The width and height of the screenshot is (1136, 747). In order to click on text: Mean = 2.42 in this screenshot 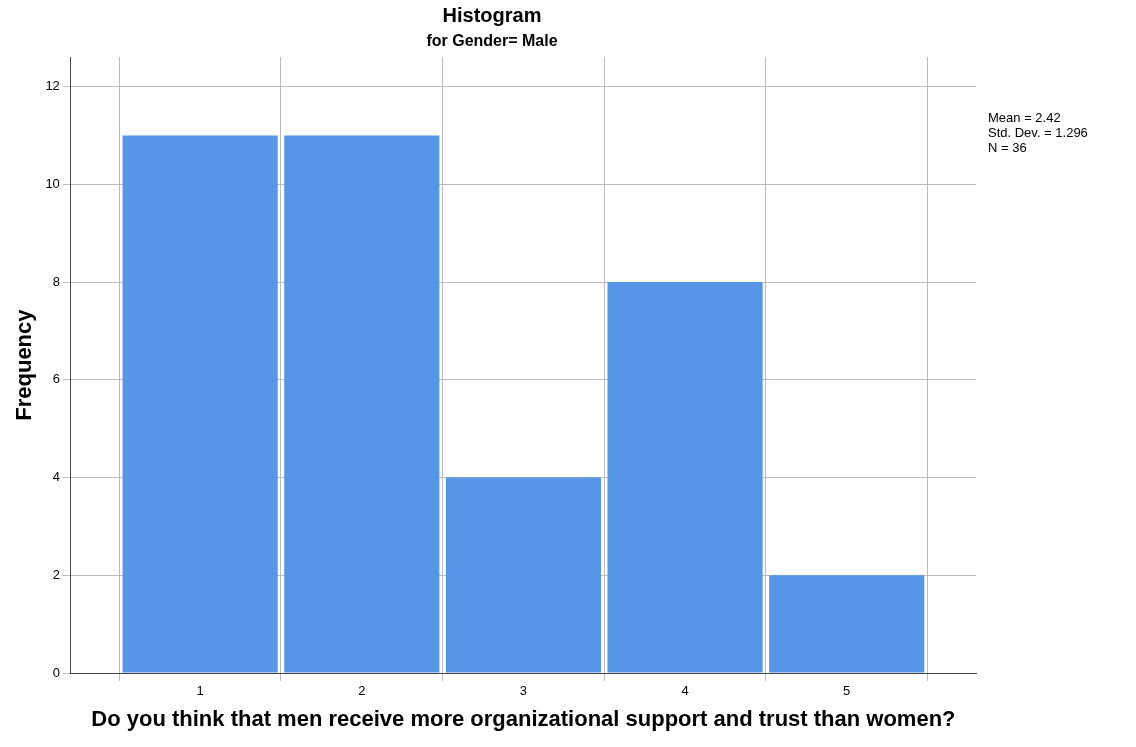, I will do `click(1025, 117)`.